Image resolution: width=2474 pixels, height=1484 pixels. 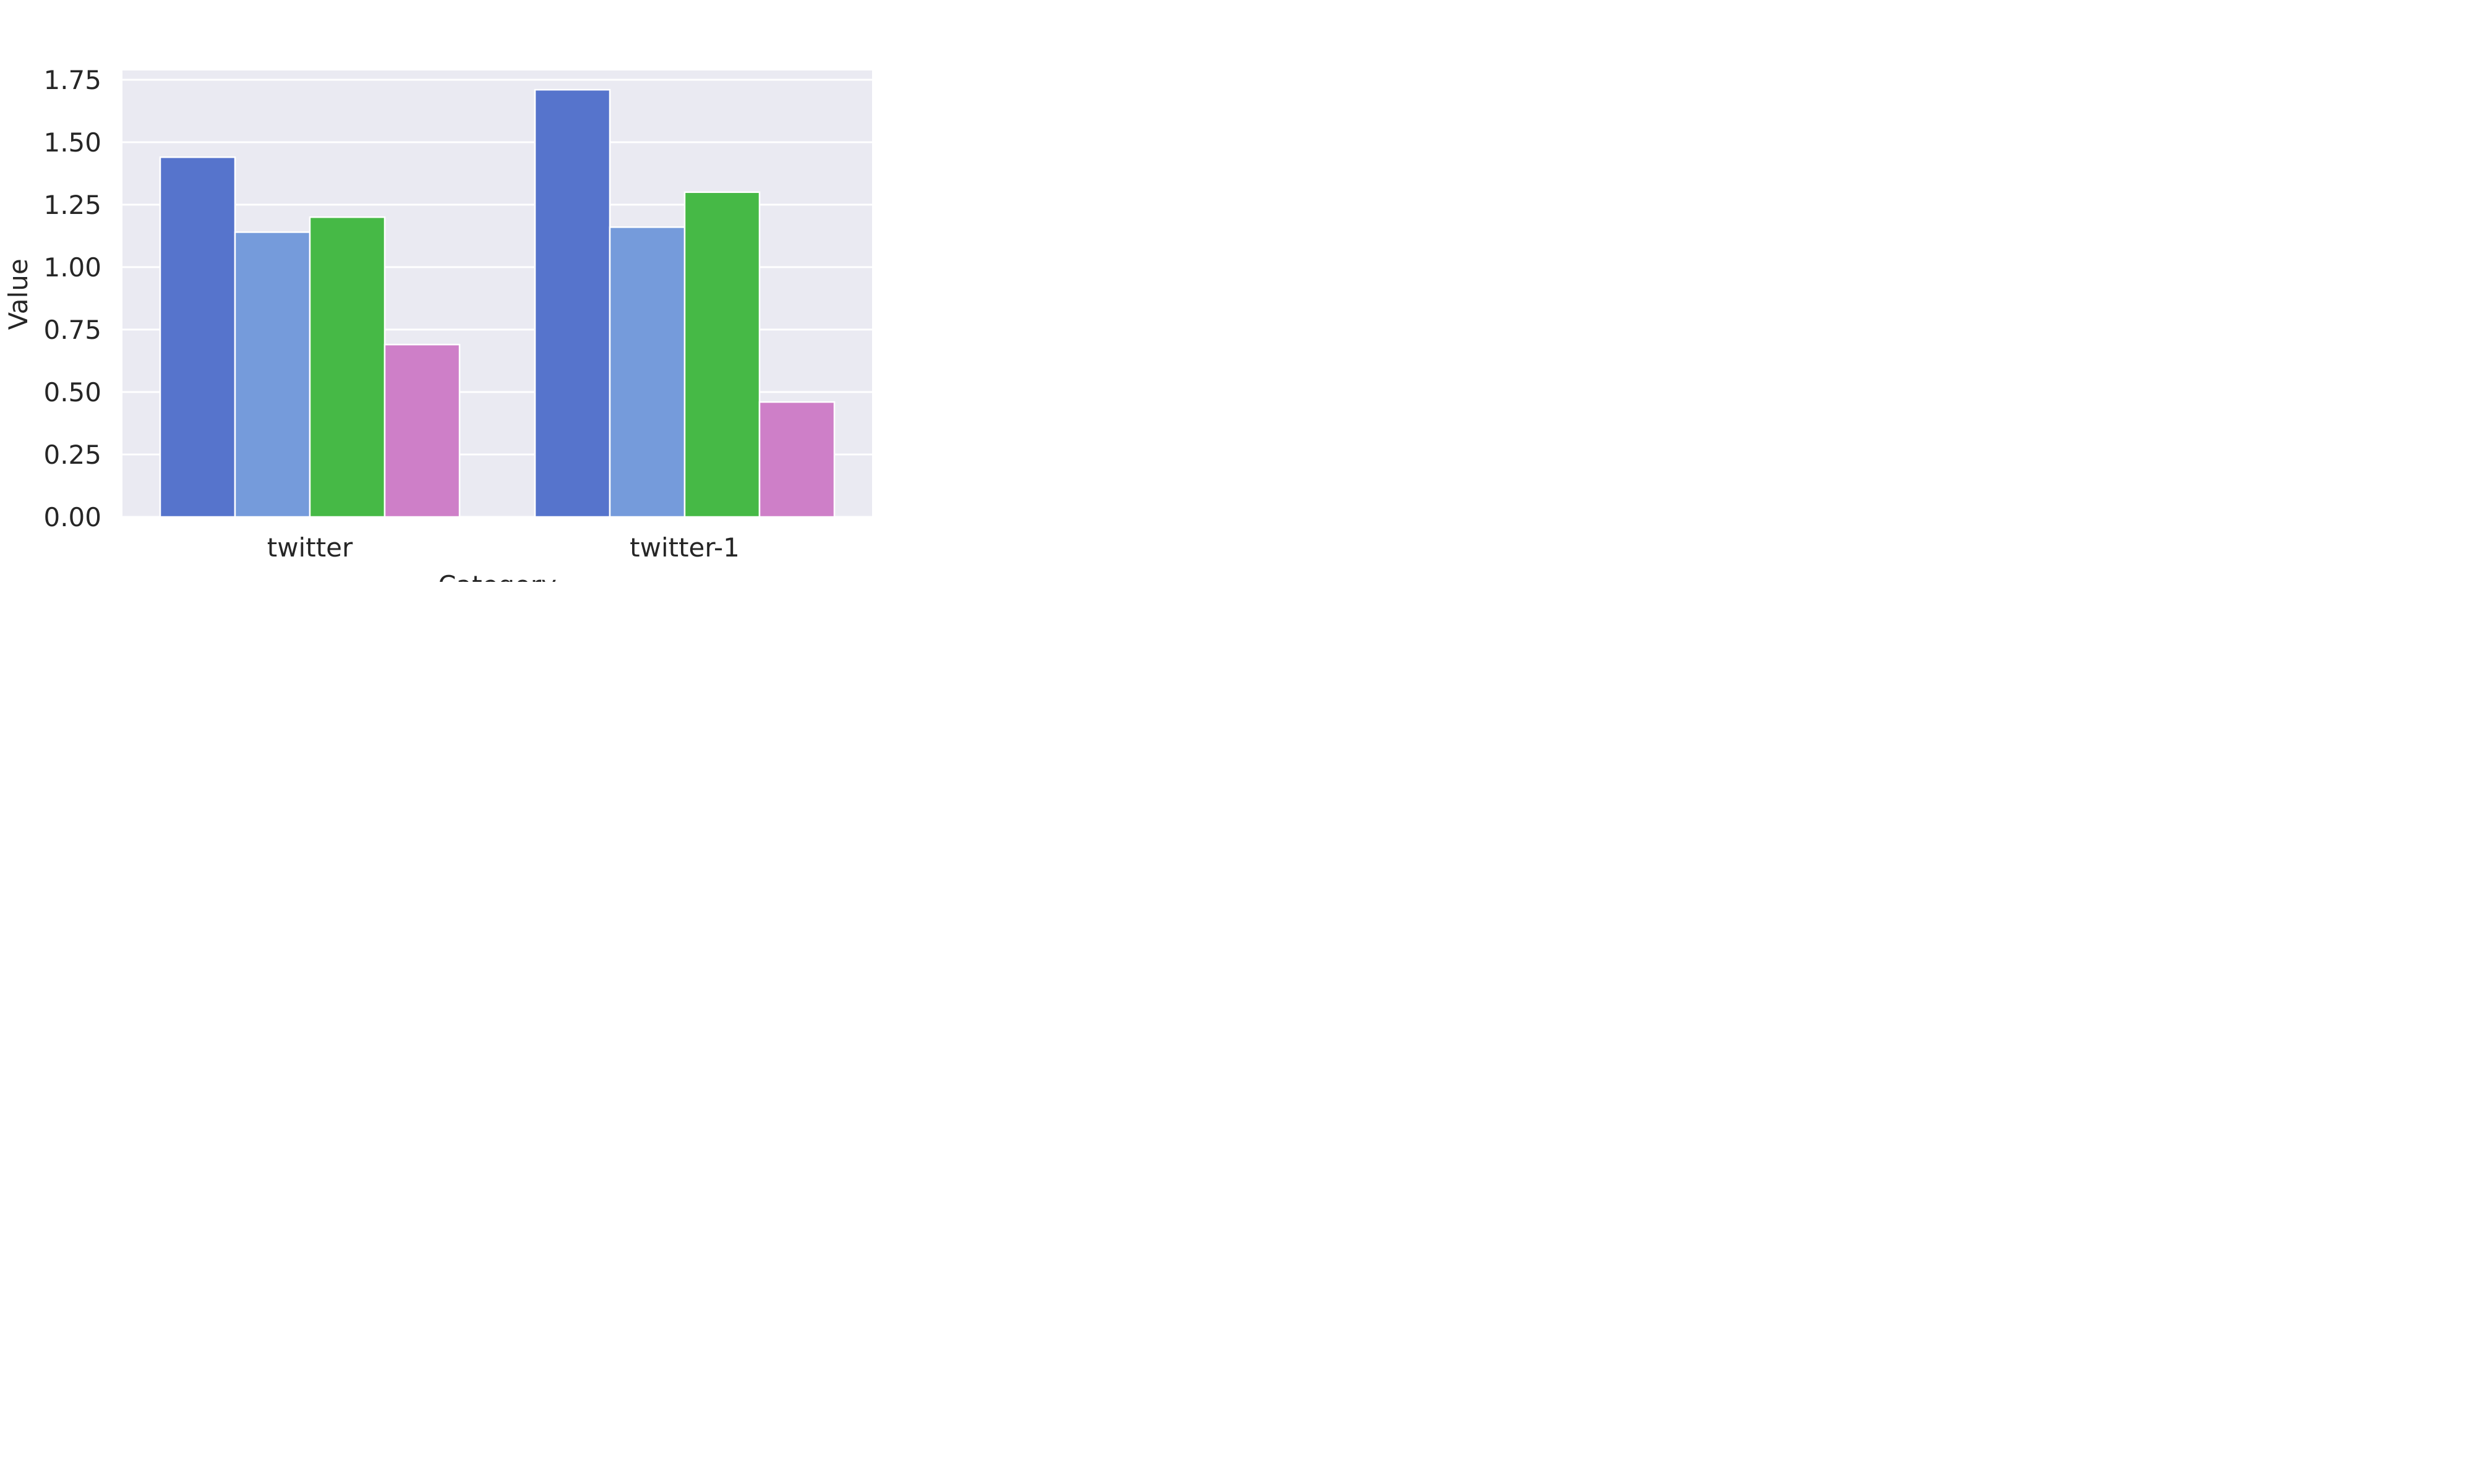 What do you see at coordinates (497, 576) in the screenshot?
I see `x-axis-label: Category` at bounding box center [497, 576].